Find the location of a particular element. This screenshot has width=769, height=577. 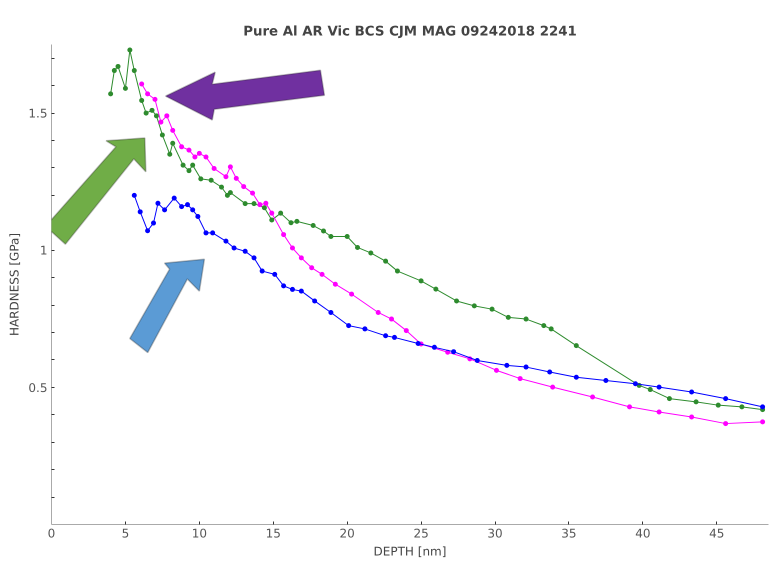

chart-title: Pure Al AR Vic BCS CJM MAG 09242018 2241 is located at coordinates (410, 32).